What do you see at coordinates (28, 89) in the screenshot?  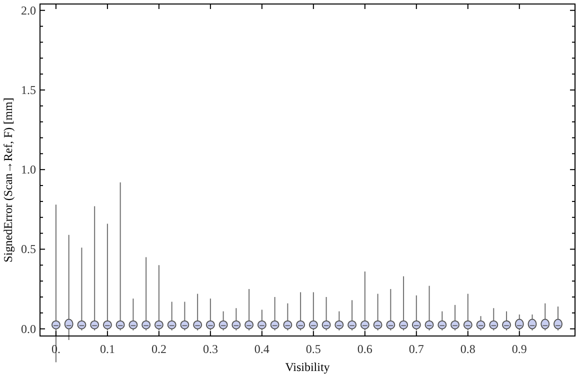 I see `y-tick-label: 1.5` at bounding box center [28, 89].